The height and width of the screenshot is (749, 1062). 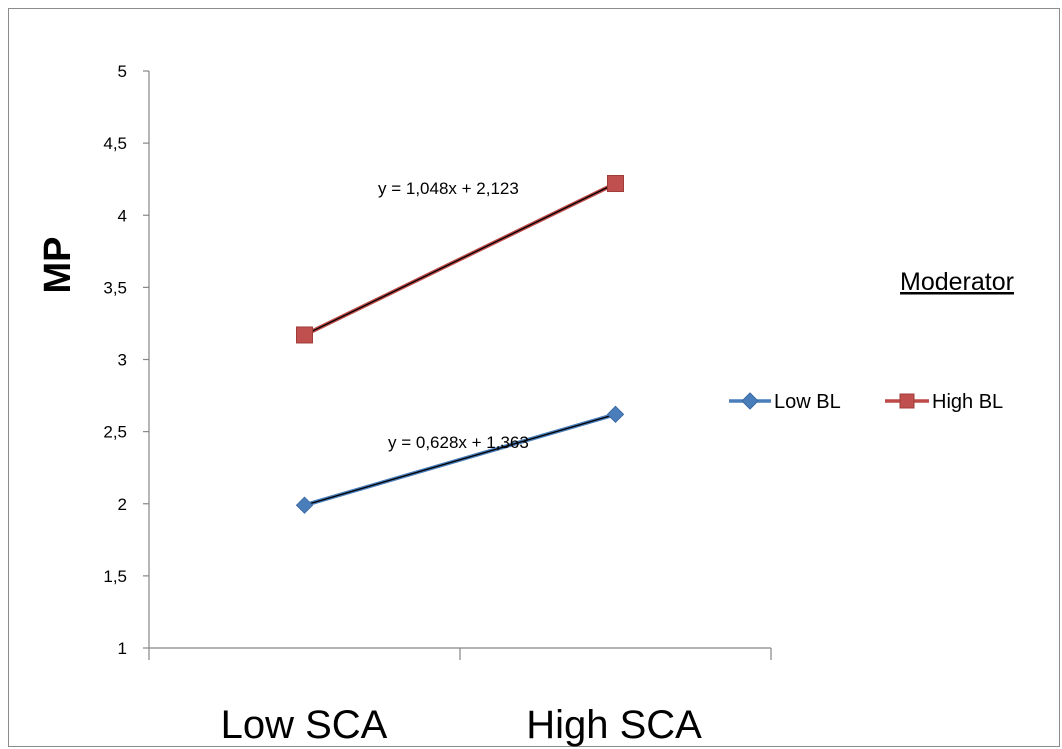 I want to click on y-tick-label: 2, so click(x=122, y=504).